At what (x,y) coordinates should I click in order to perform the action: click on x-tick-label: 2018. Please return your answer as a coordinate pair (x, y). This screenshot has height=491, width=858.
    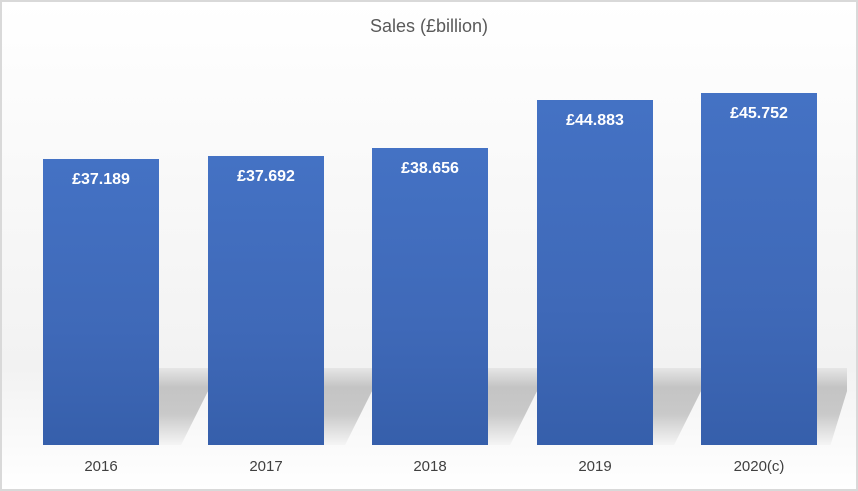
    Looking at the image, I should click on (430, 466).